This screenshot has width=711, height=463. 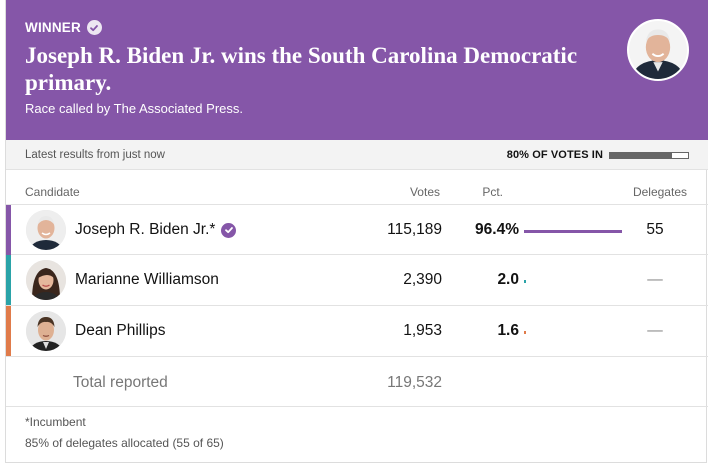 I want to click on incumbent-footnote: *Incumbent, so click(x=55, y=422).